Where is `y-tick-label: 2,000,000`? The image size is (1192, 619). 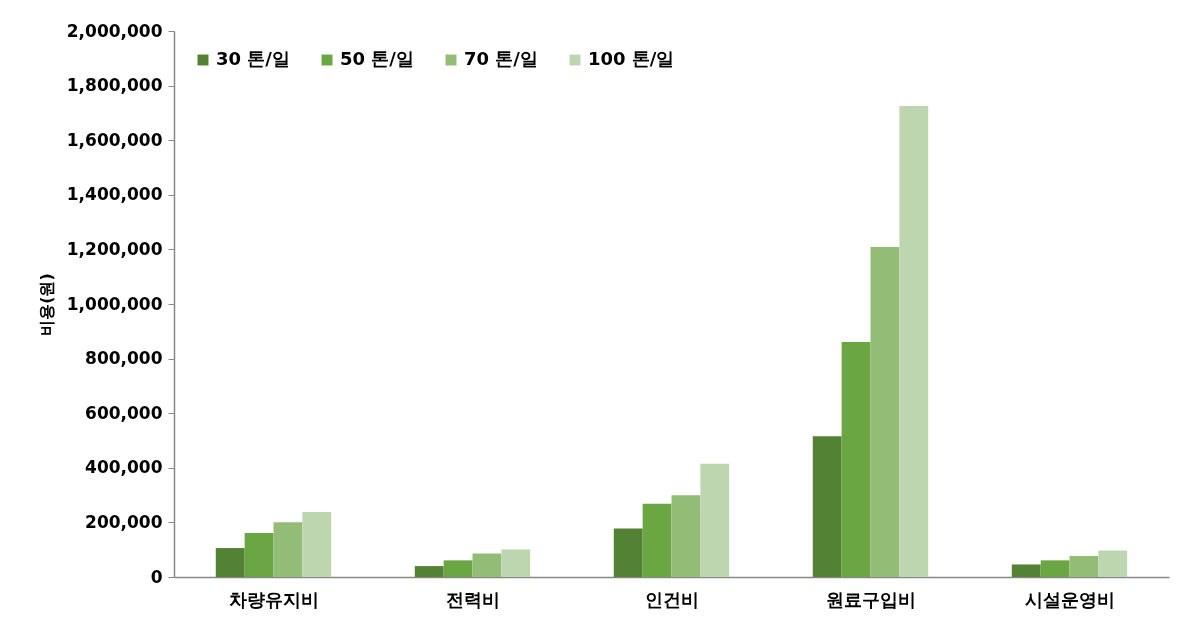 y-tick-label: 2,000,000 is located at coordinates (114, 30).